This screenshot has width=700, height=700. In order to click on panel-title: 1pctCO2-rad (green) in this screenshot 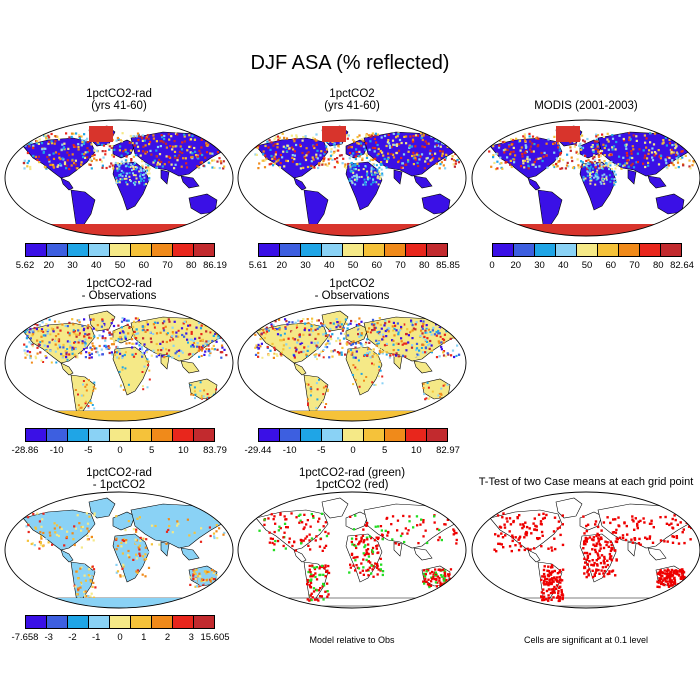, I will do `click(352, 473)`.